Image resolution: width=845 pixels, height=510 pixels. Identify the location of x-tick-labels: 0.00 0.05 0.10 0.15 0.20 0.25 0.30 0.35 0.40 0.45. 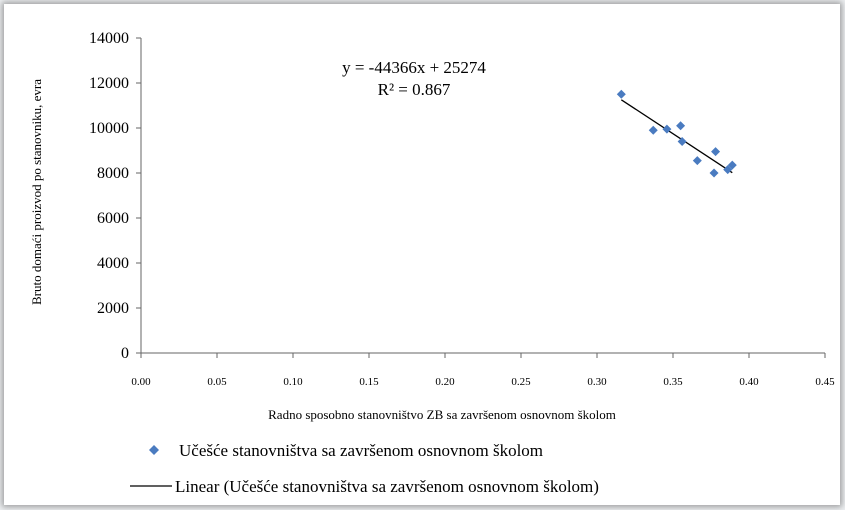
(483, 382).